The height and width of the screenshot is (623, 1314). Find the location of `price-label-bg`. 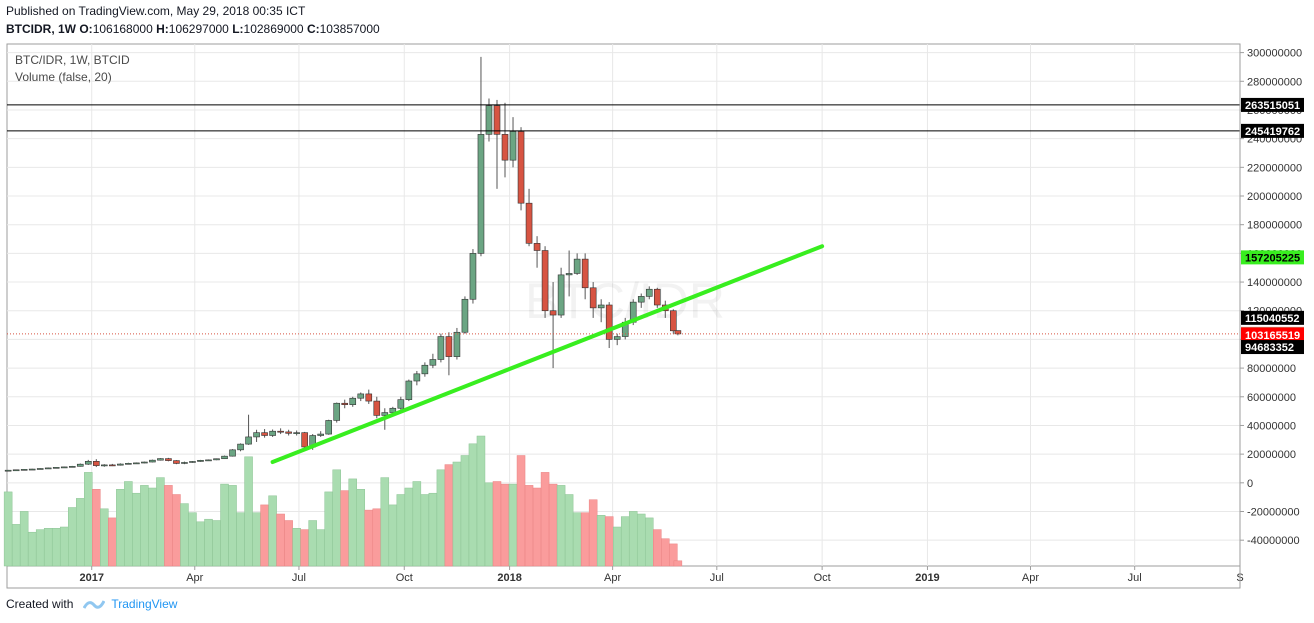

price-label-bg is located at coordinates (1272, 334).